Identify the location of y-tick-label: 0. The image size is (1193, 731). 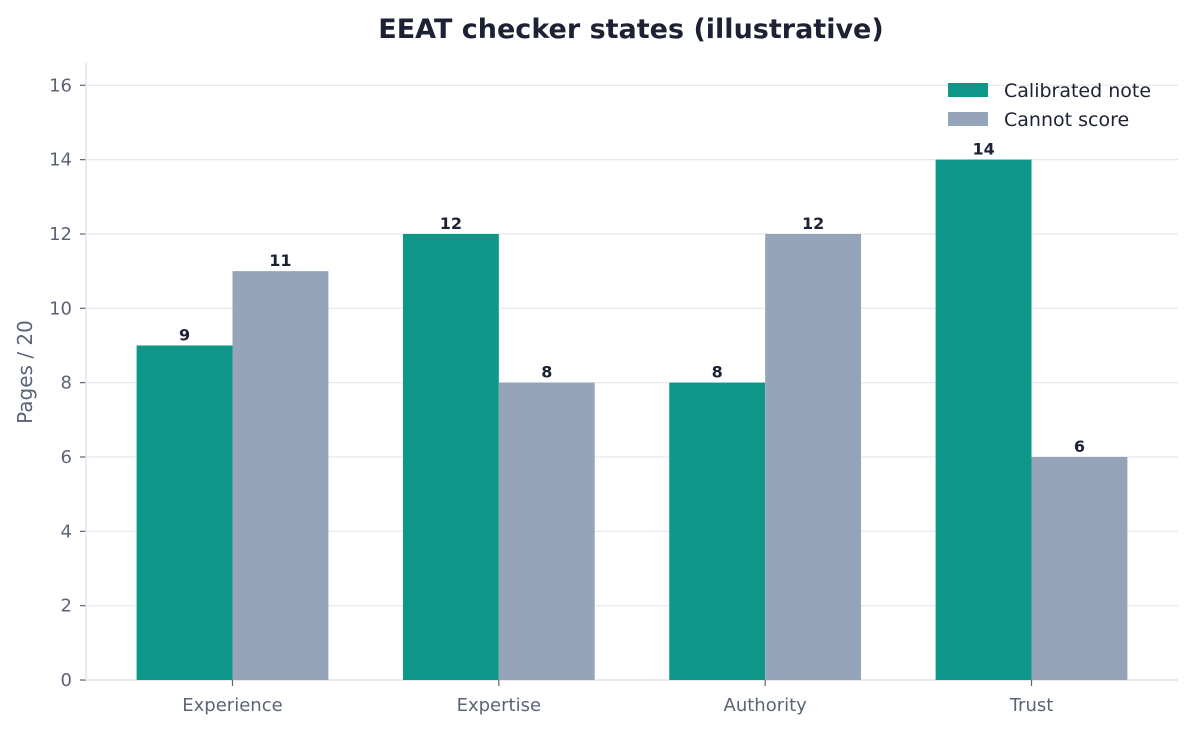
(66, 680).